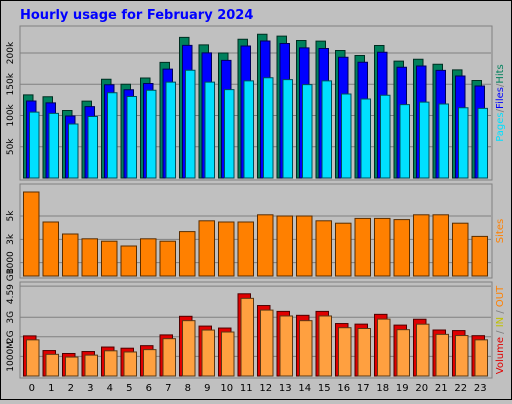  I want to click on y-axis-label: Pages/Files/Hits, so click(500, 103).